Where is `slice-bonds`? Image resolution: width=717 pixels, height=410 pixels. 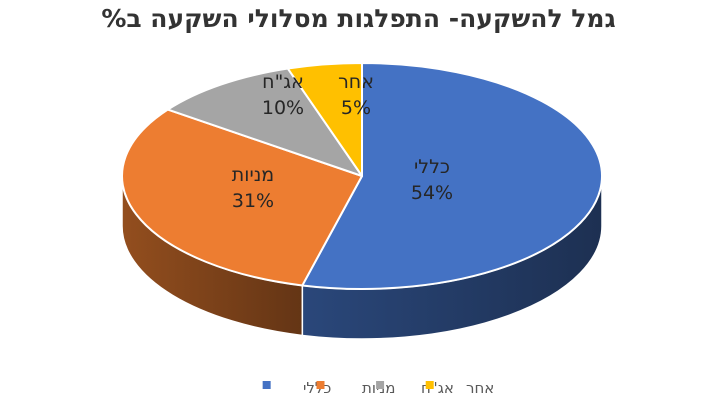
slice-bonds is located at coordinates (264, 122).